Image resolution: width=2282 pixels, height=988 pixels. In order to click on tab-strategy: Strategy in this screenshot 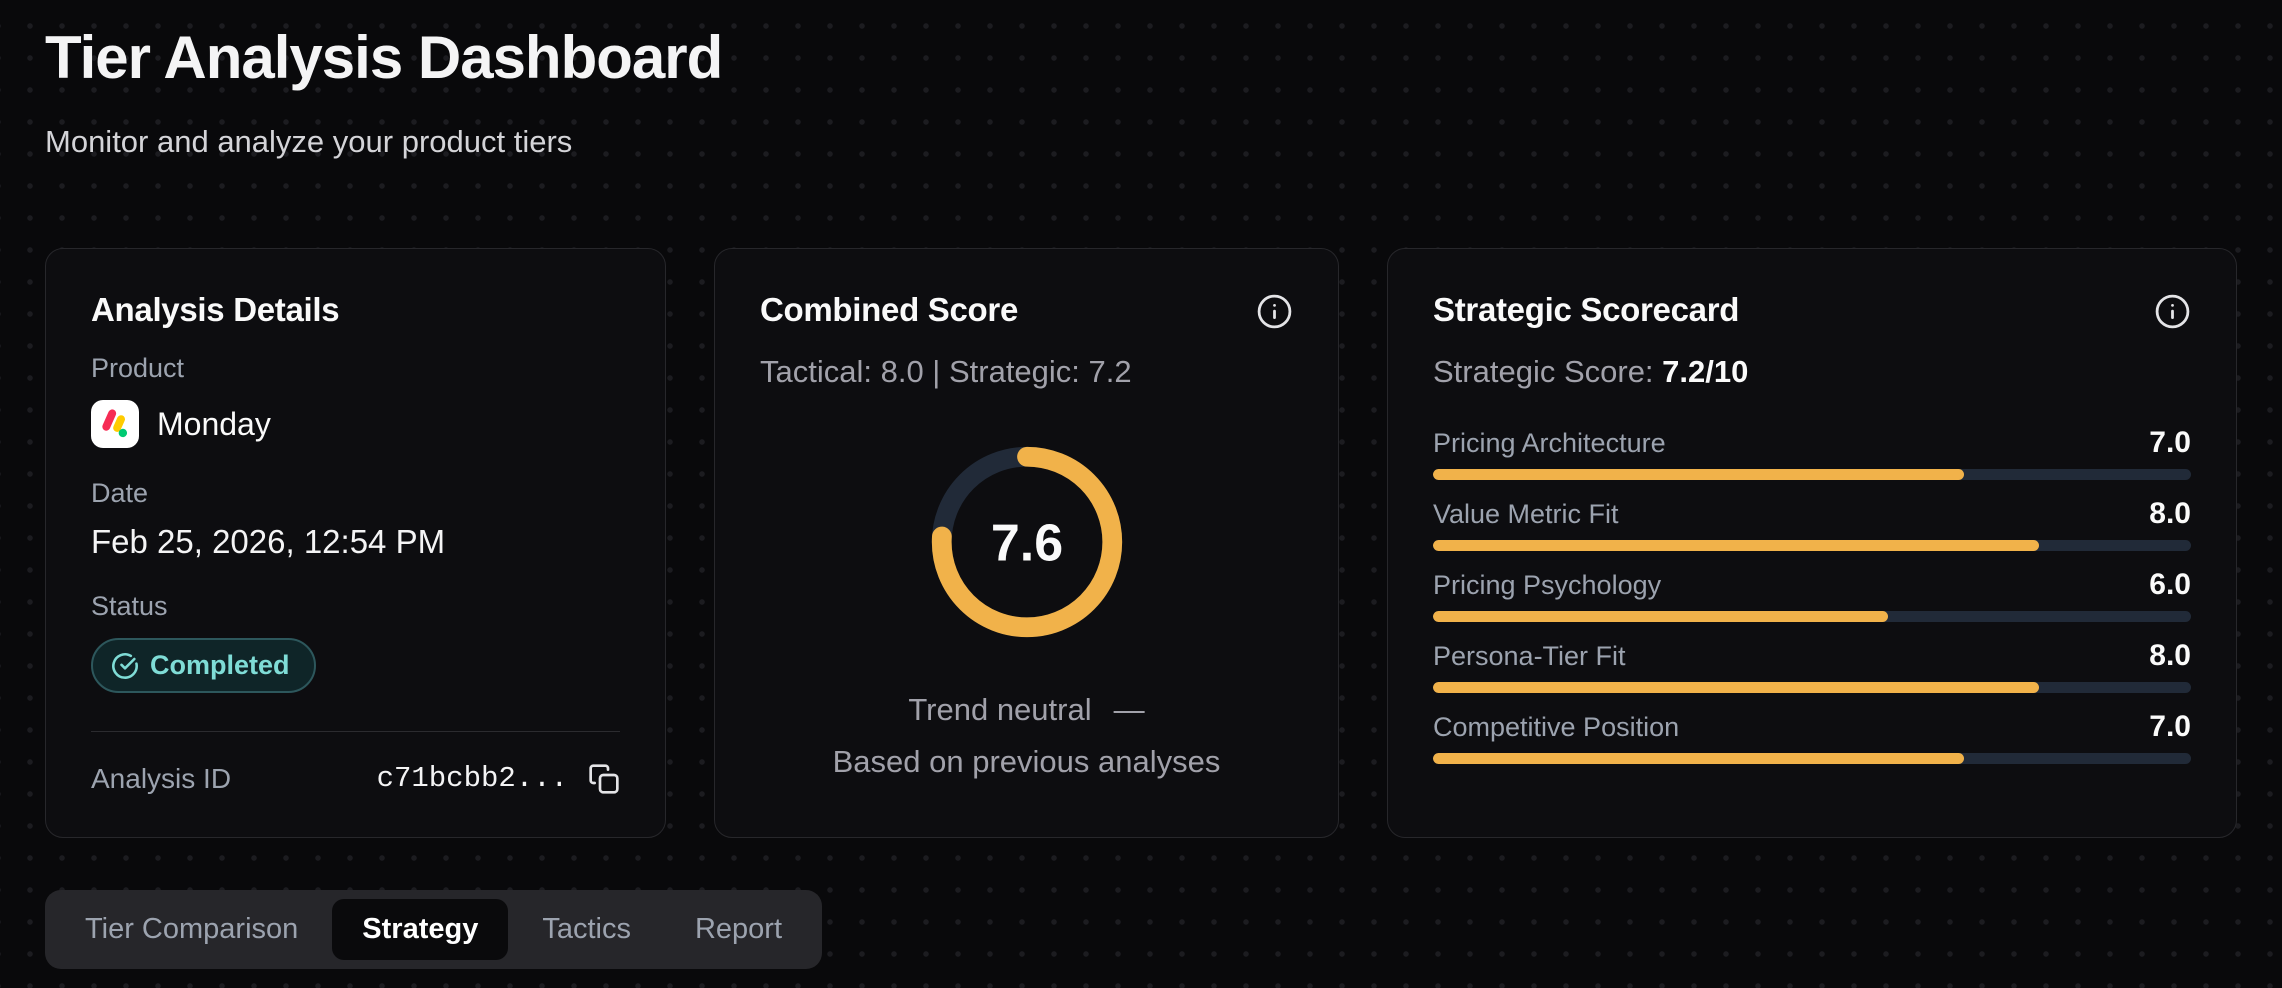, I will do `click(420, 929)`.